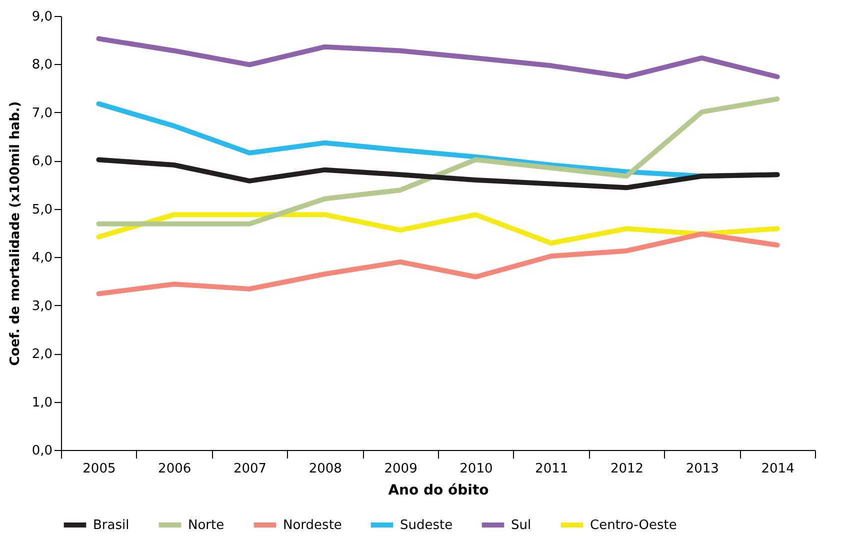 This screenshot has width=860, height=536. Describe the element at coordinates (551, 469) in the screenshot. I see `x-tick-label: 2011` at that location.